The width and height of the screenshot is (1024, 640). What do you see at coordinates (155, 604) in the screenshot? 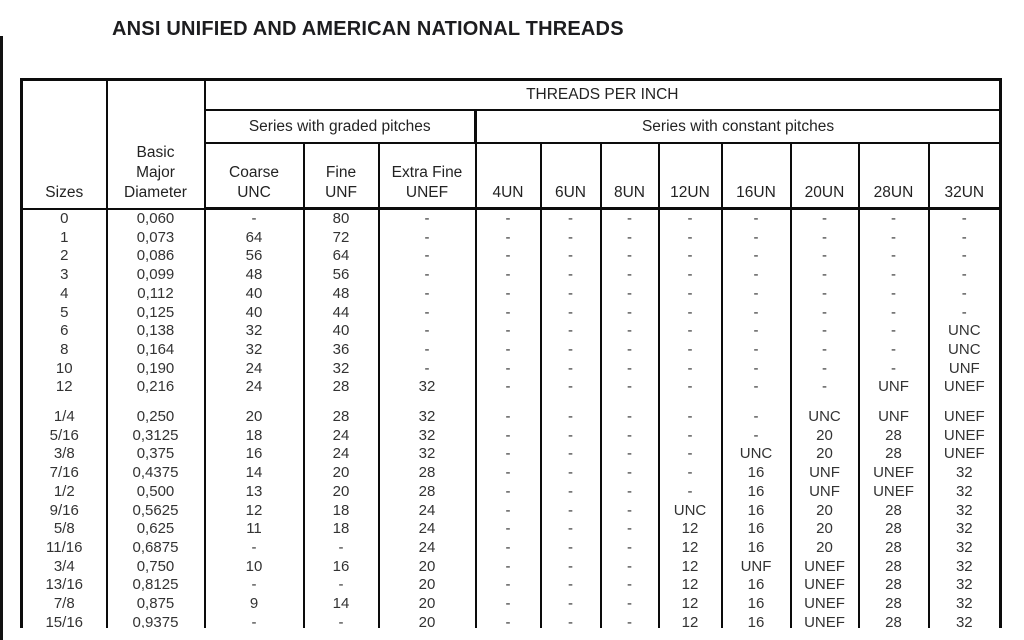
I see `diameter-cell: 0,875` at bounding box center [155, 604].